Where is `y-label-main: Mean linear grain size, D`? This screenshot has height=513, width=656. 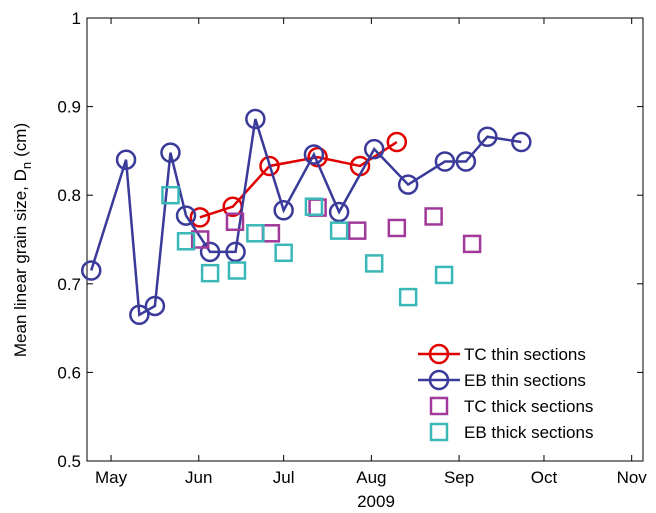
y-label-main: Mean linear grain size, D is located at coordinates (20, 263).